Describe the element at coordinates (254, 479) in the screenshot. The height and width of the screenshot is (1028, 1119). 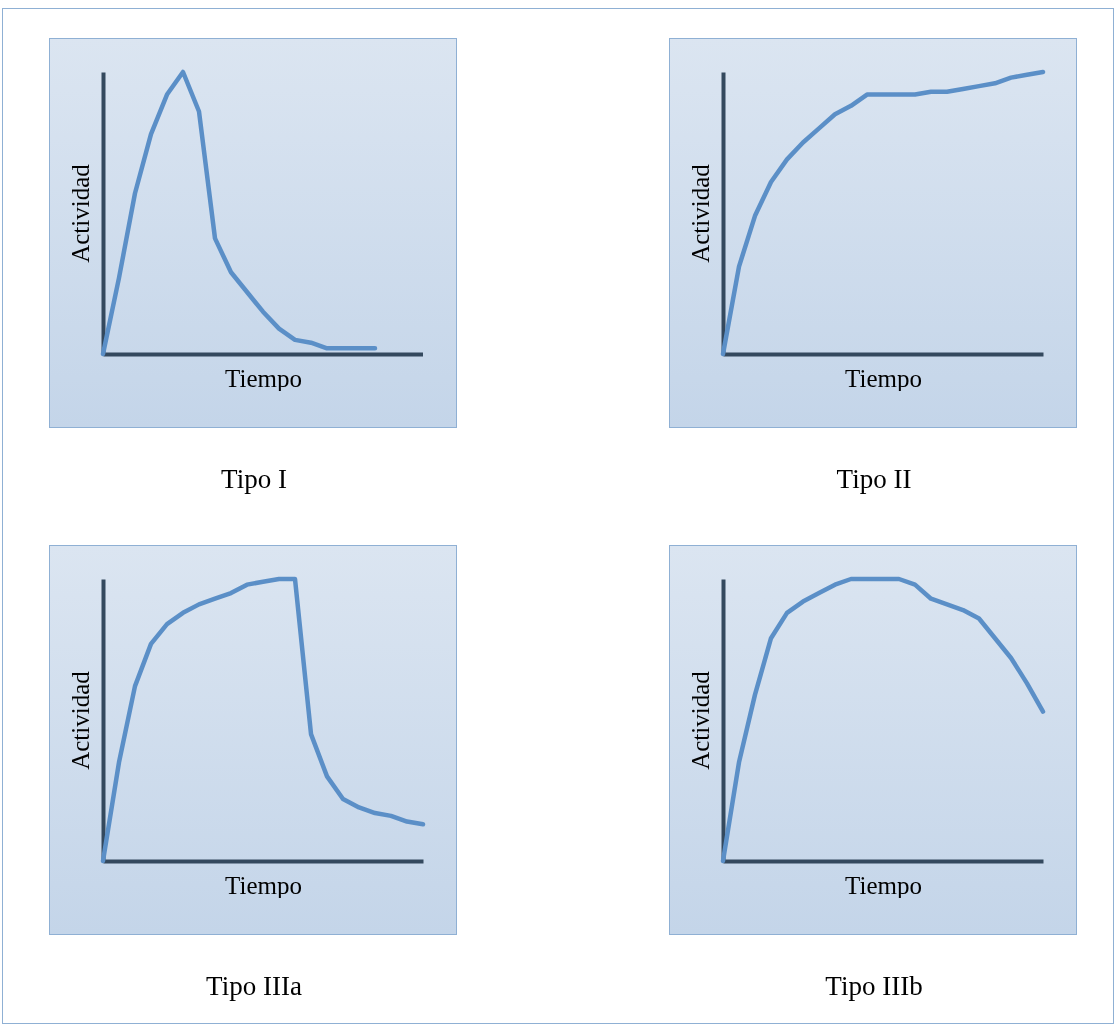
I see `text: Tipo I` at that location.